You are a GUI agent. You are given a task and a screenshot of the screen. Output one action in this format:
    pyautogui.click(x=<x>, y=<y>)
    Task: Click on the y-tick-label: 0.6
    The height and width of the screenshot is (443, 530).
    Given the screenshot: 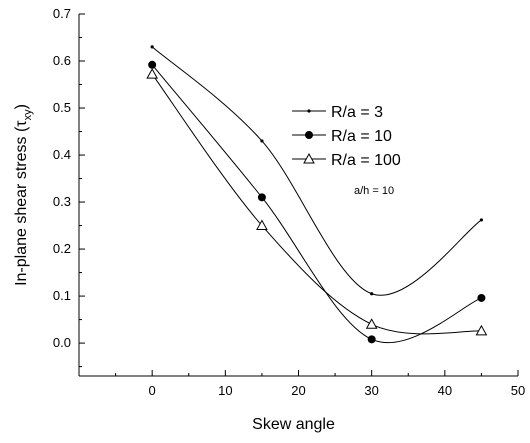 What is the action you would take?
    pyautogui.click(x=62, y=60)
    